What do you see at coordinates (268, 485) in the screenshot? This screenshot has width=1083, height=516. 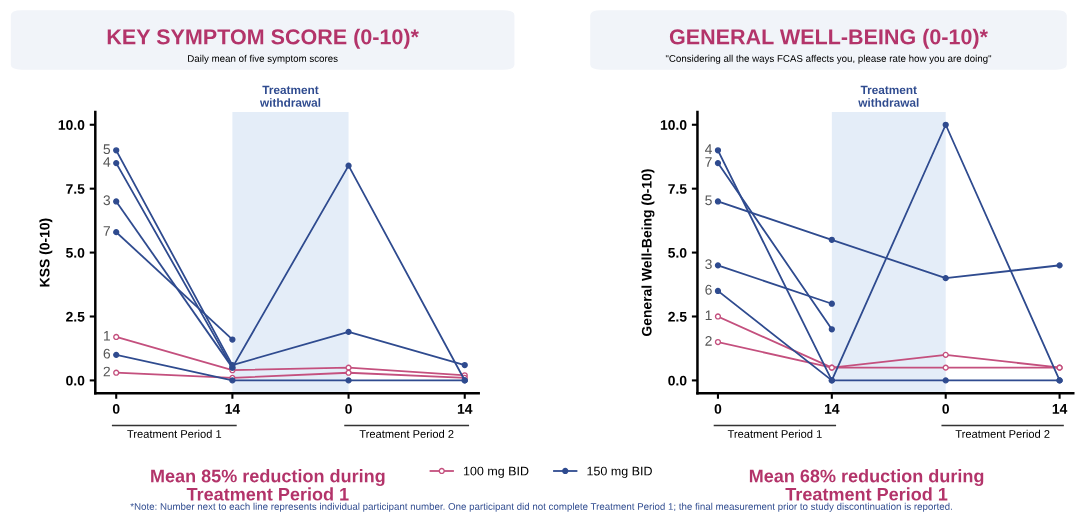 I see `text: Mean 85% reduction during Treatment Period 1` at bounding box center [268, 485].